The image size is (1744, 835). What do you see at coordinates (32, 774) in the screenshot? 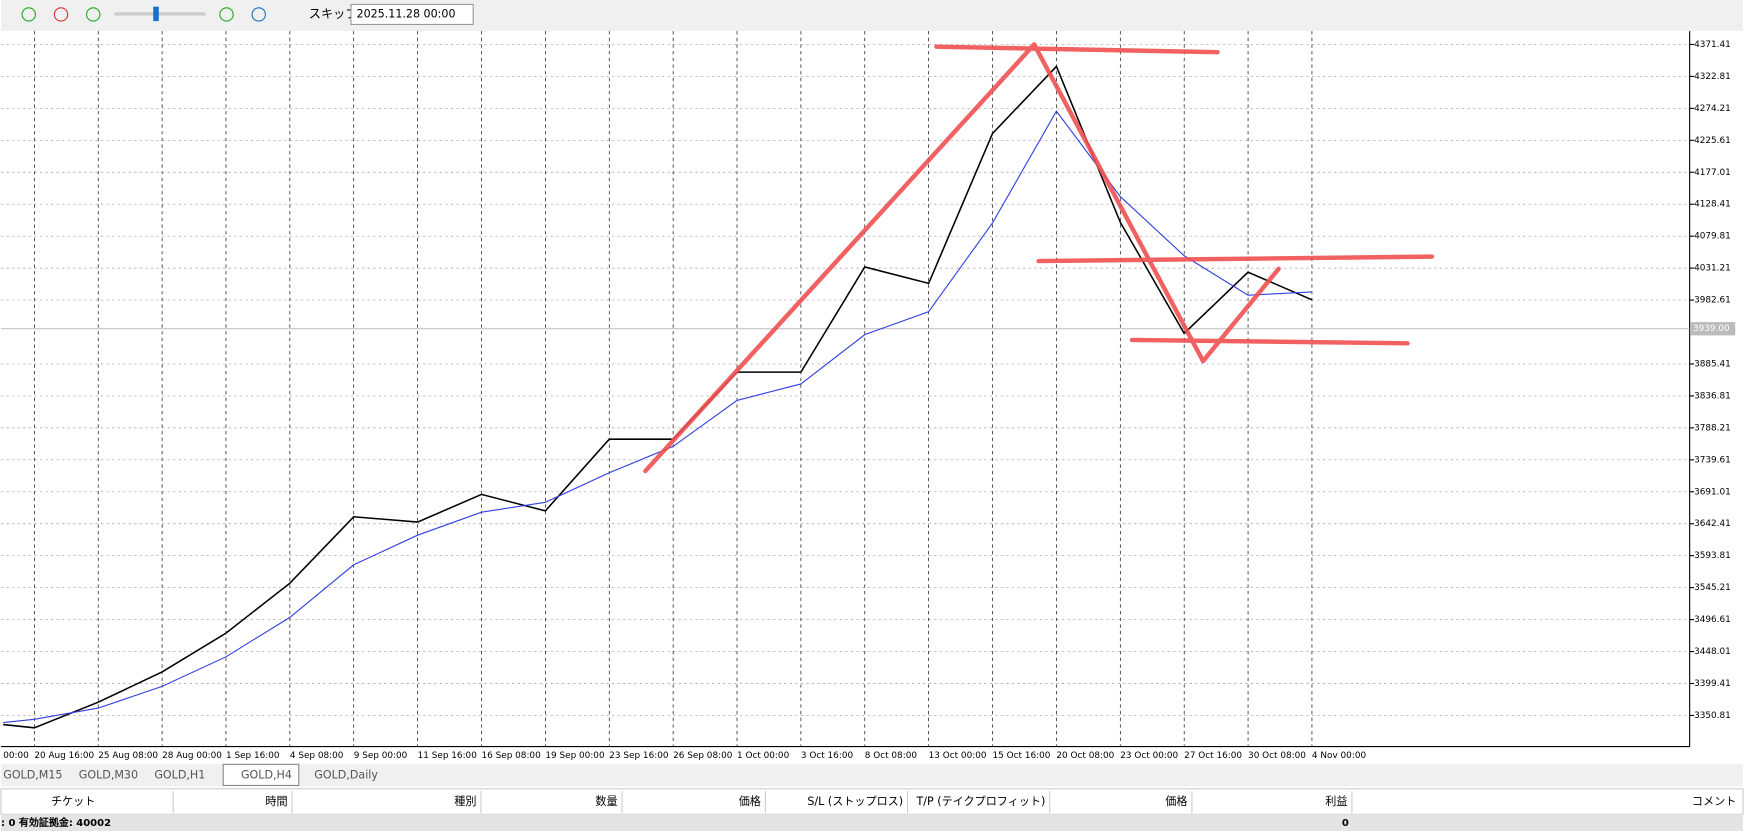
I see `tab: GOLD,M15` at bounding box center [32, 774].